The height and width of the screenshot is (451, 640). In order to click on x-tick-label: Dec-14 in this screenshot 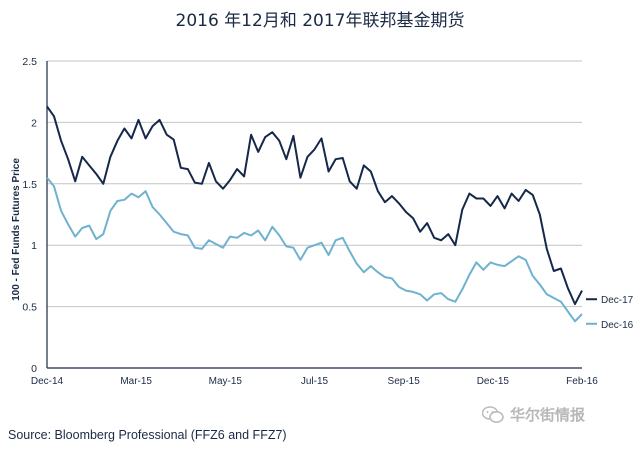, I will do `click(47, 381)`.